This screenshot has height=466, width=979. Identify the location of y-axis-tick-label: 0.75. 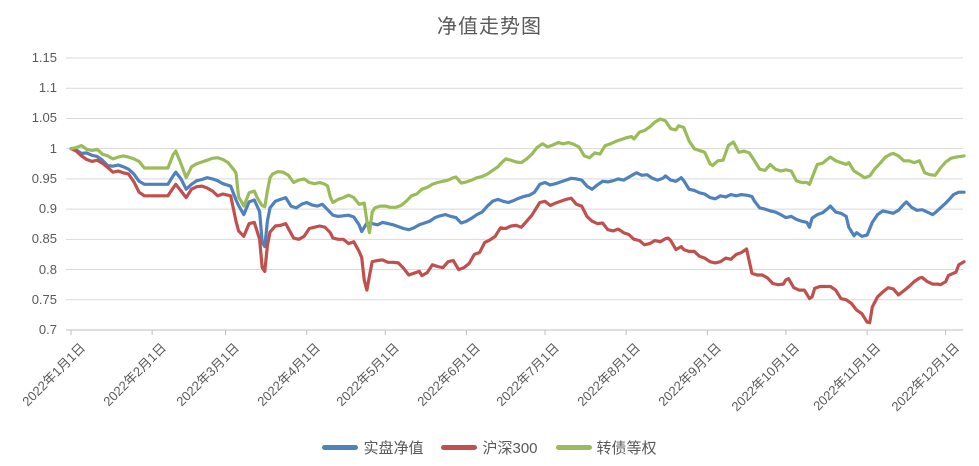
(44, 299).